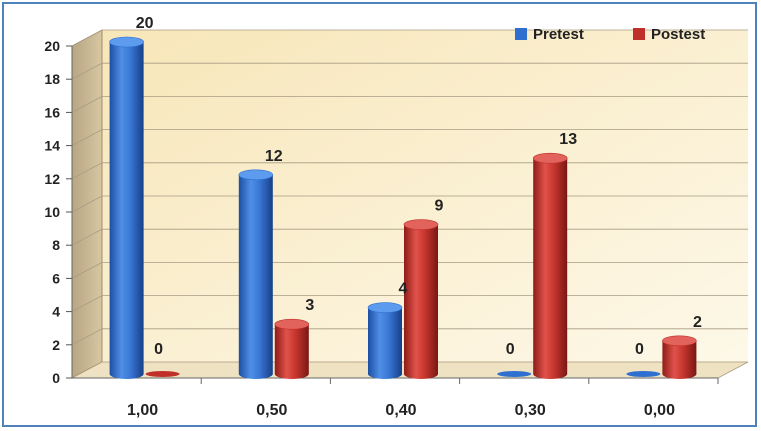 This screenshot has width=761, height=431. What do you see at coordinates (697, 322) in the screenshot?
I see `data-label: 2` at bounding box center [697, 322].